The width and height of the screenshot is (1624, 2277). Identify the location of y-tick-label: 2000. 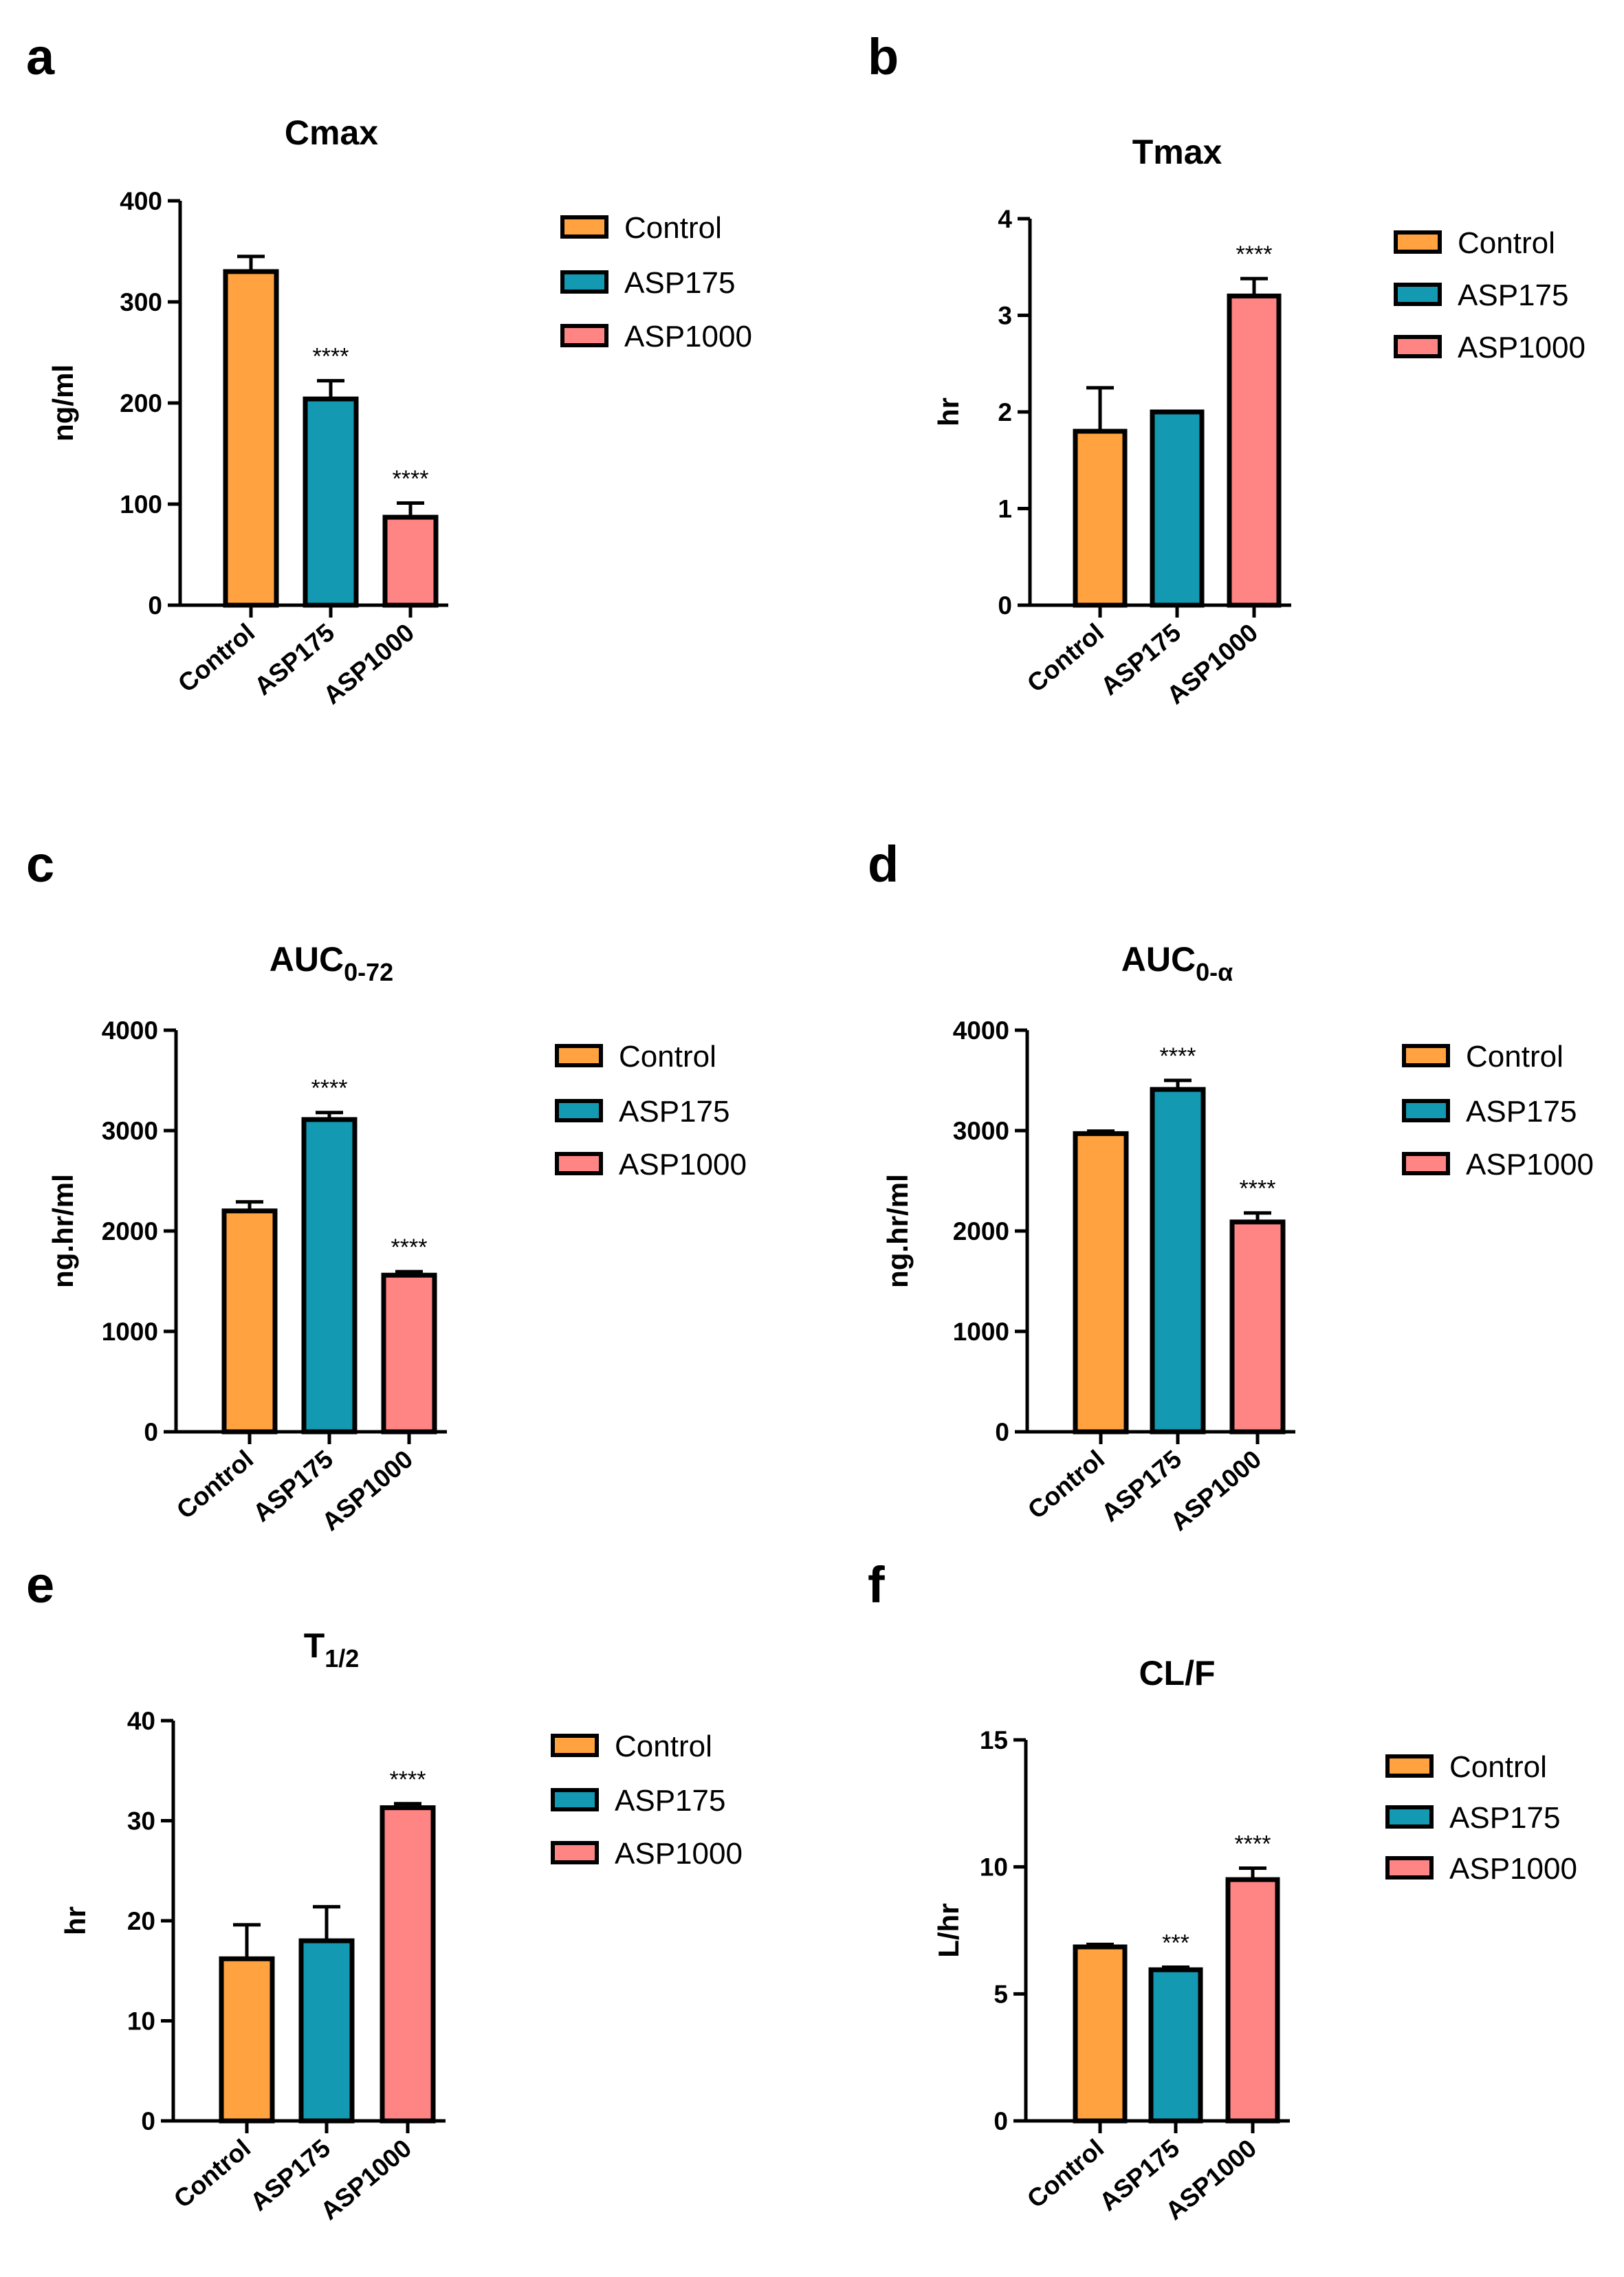
(981, 1231).